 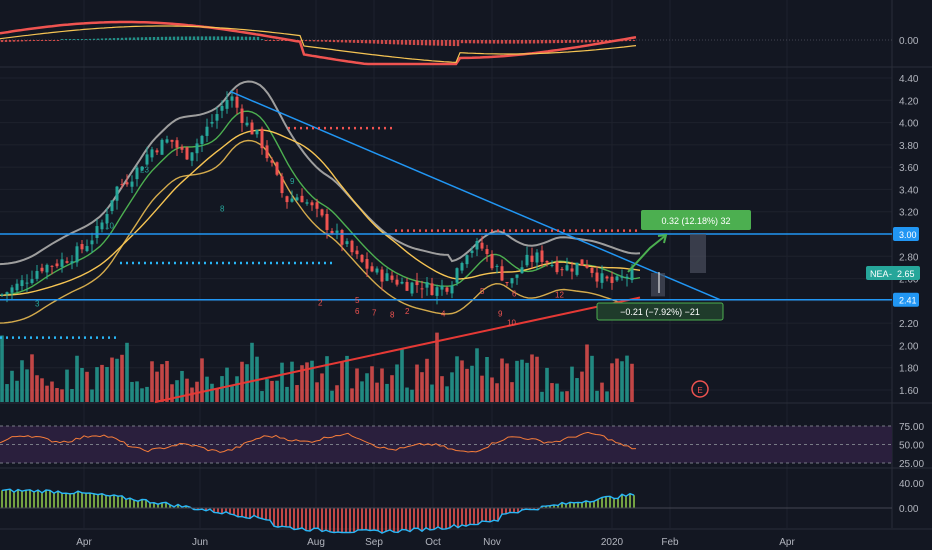 What do you see at coordinates (660, 312) in the screenshot?
I see `downside-label: −0.21 (−7.92%) −21` at bounding box center [660, 312].